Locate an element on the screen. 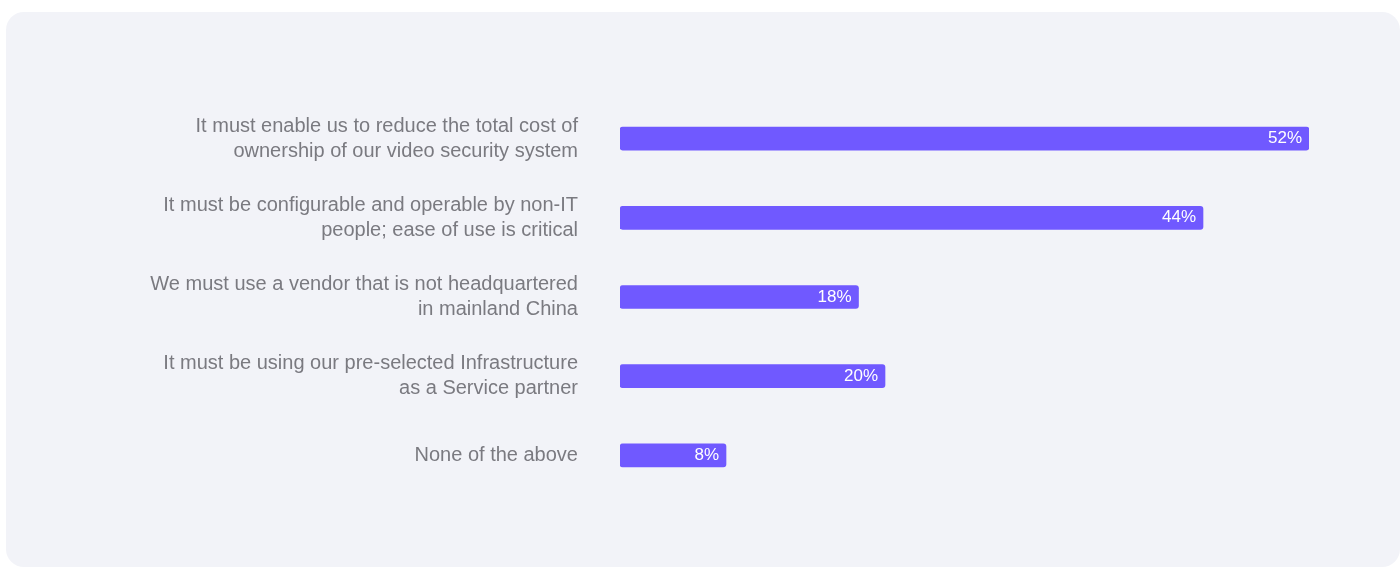 This screenshot has height=567, width=1400. data-label: 18% is located at coordinates (834, 296).